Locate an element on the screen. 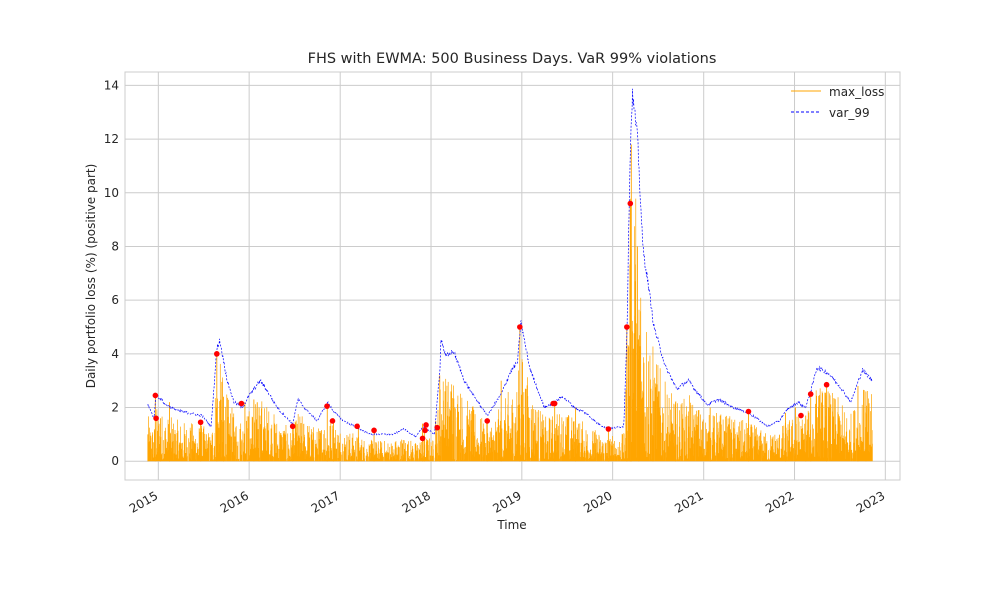 The height and width of the screenshot is (600, 1000). y-axis-ticks: 0 2 4 6 8 10 12 14 is located at coordinates (111, 273).